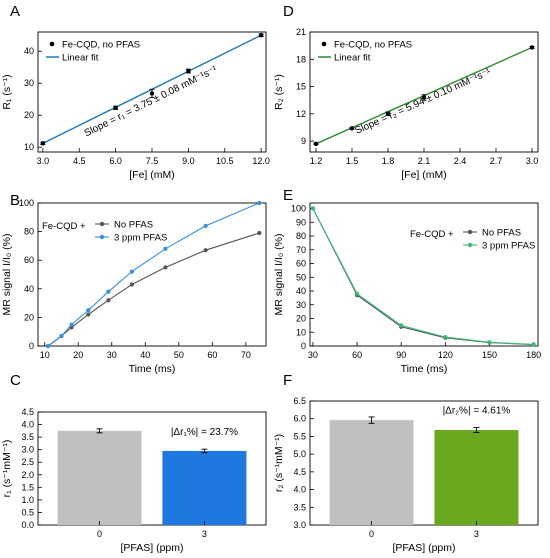 The width and height of the screenshot is (550, 558). Describe the element at coordinates (179, 355) in the screenshot. I see `x-tick-label: 50` at that location.